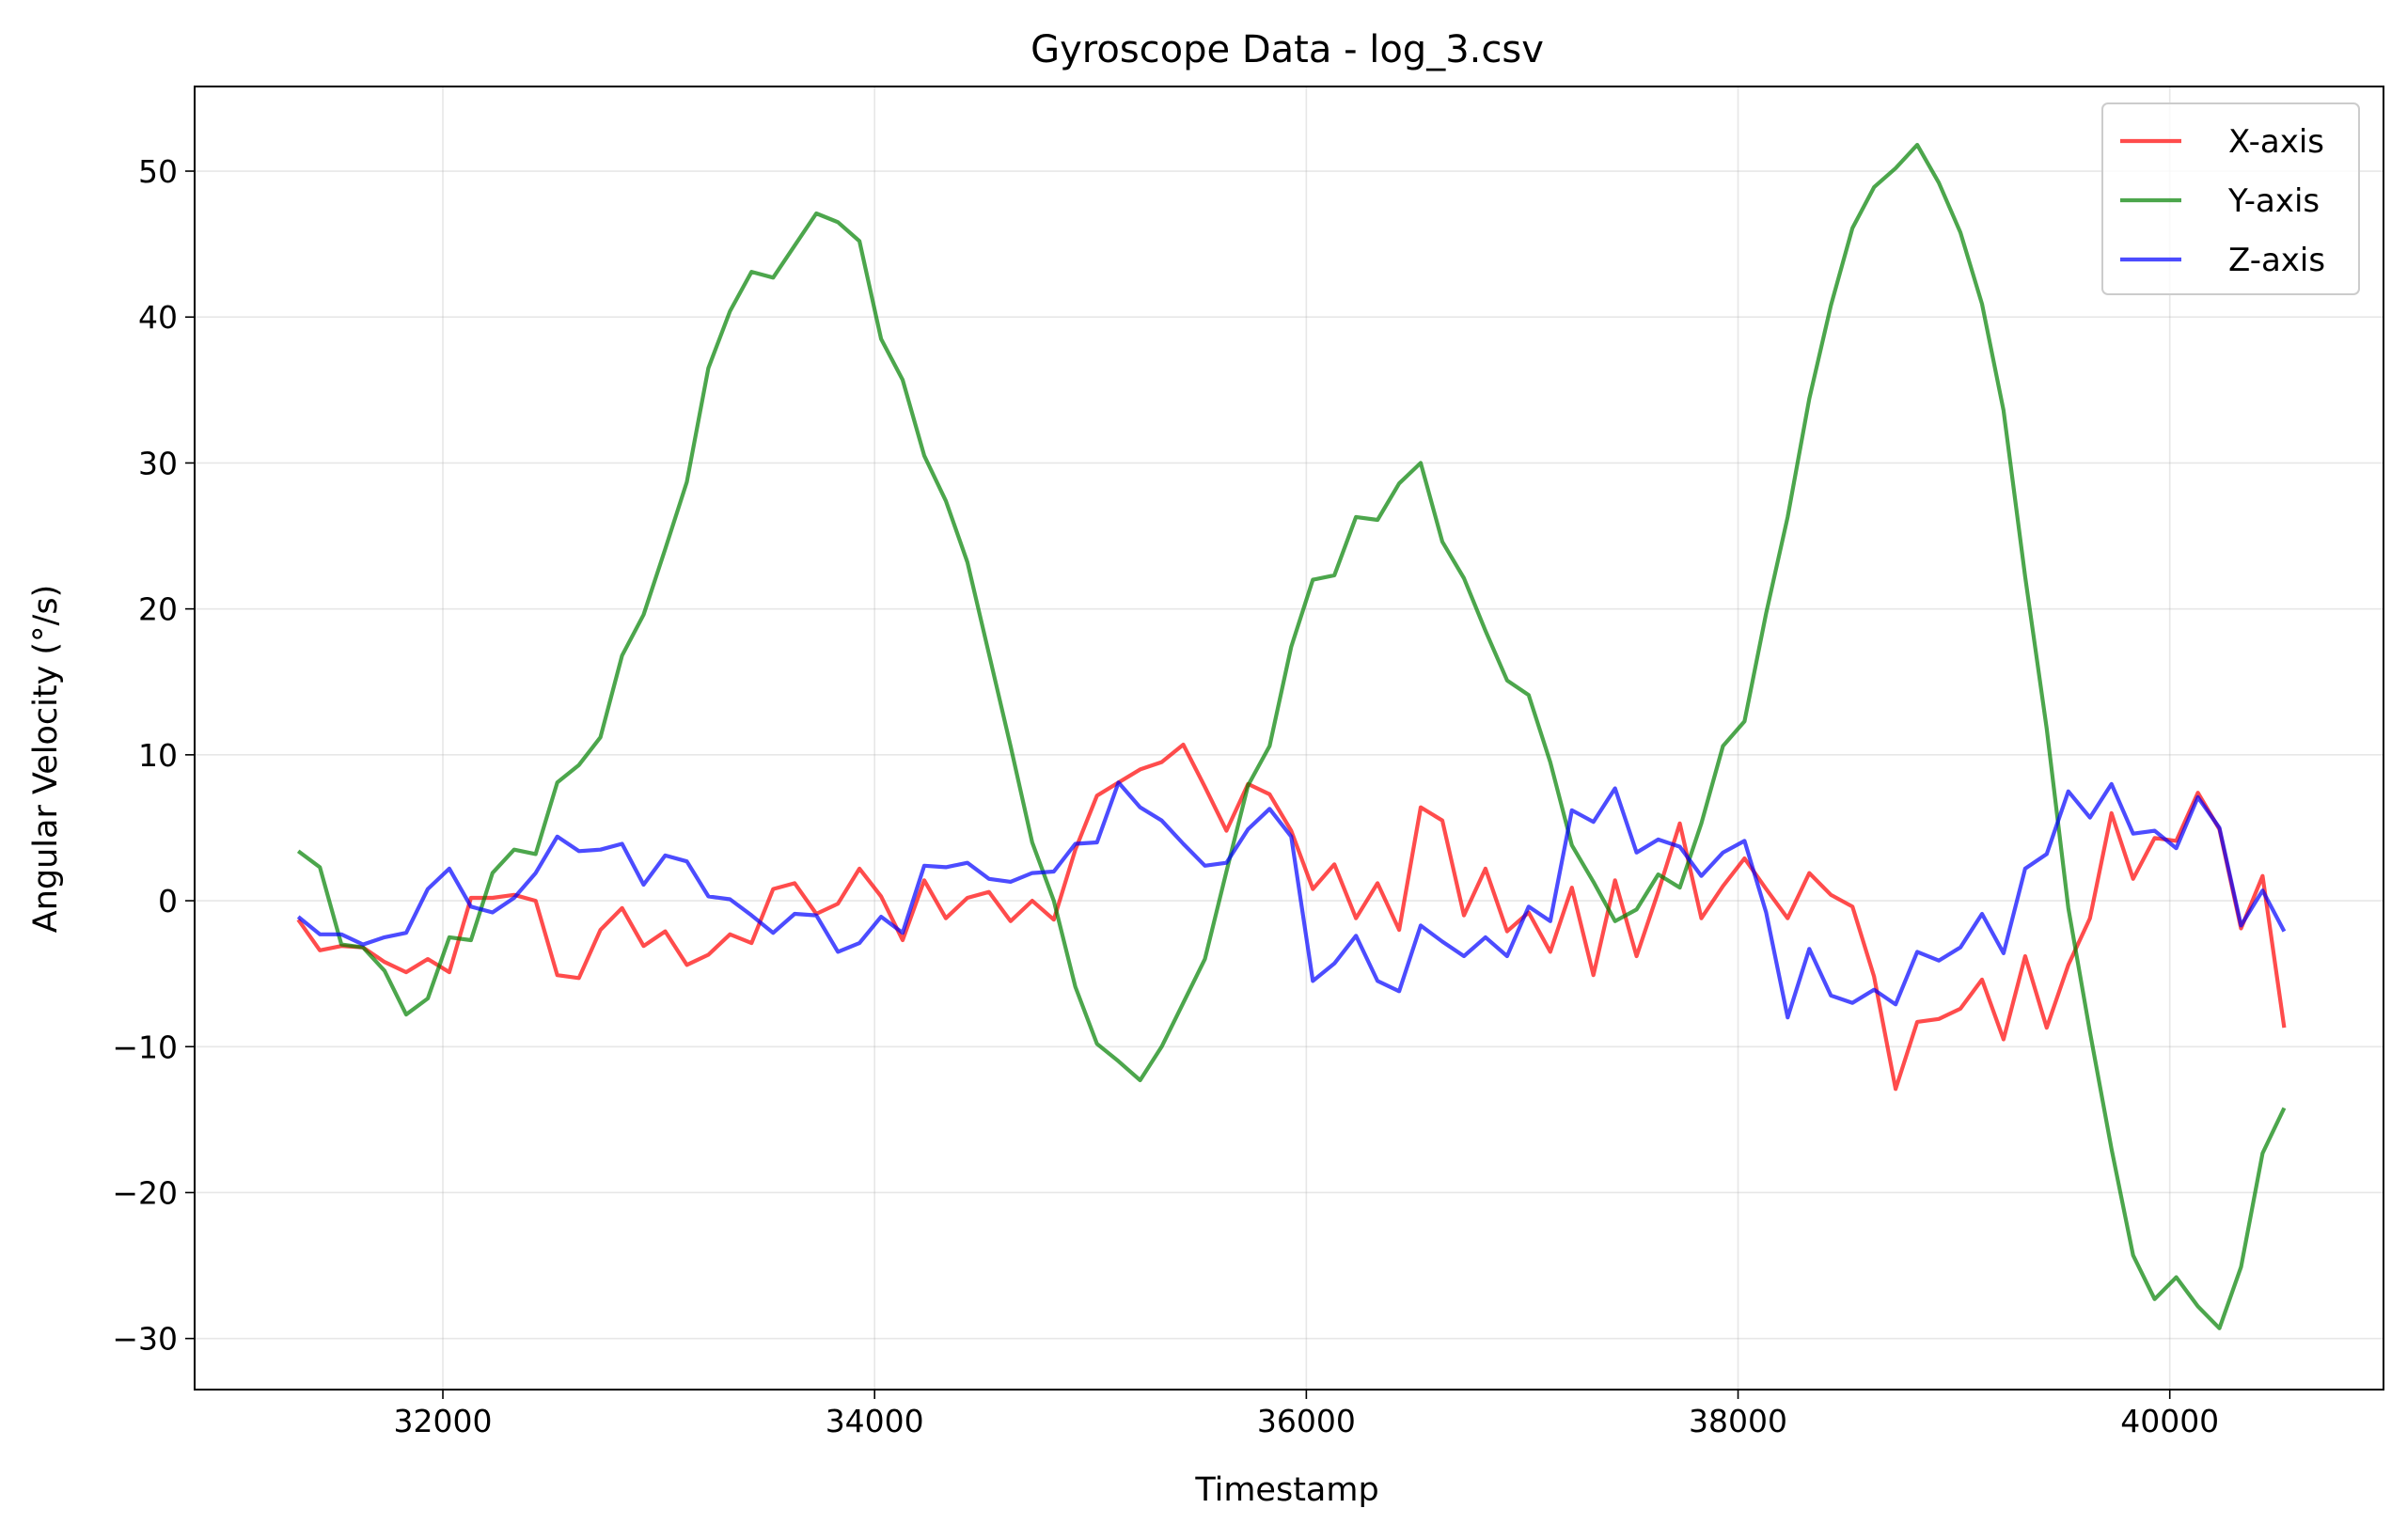  What do you see at coordinates (145, 1192) in the screenshot?
I see `y-tick-label: −20` at bounding box center [145, 1192].